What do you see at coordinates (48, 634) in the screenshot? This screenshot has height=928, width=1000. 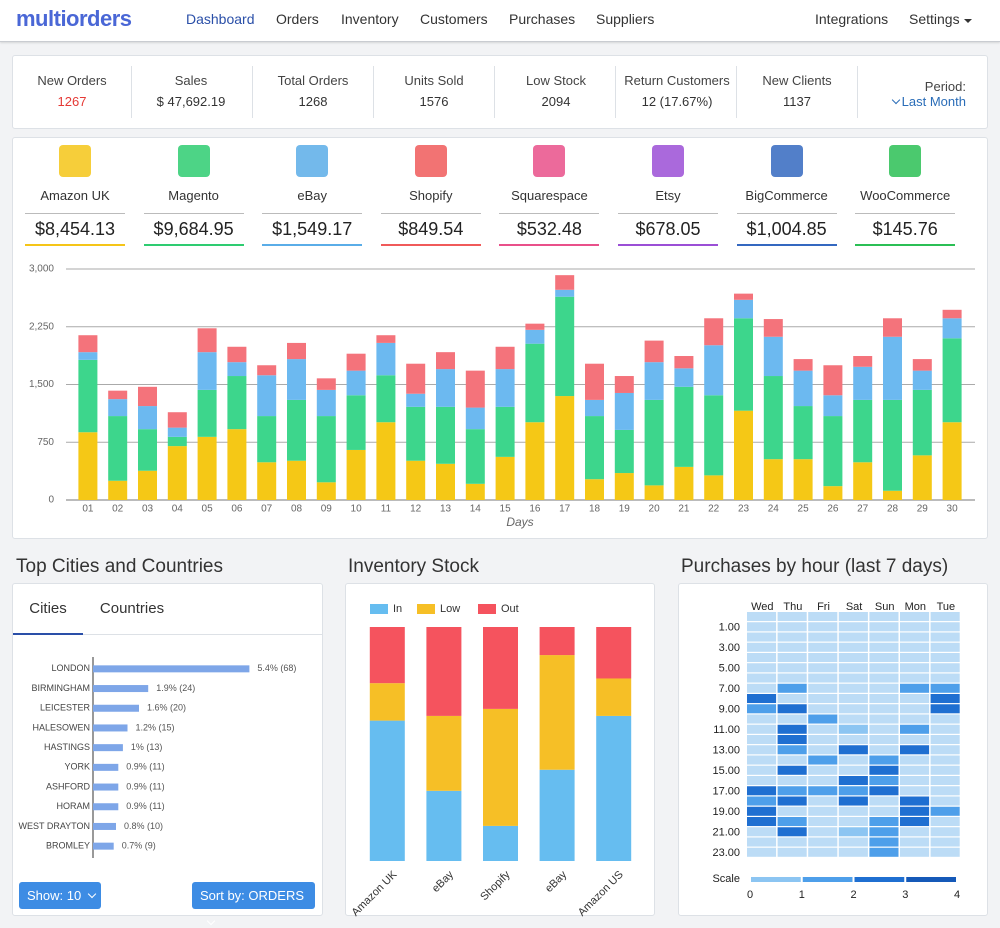 I see `active-tab-indicator` at bounding box center [48, 634].